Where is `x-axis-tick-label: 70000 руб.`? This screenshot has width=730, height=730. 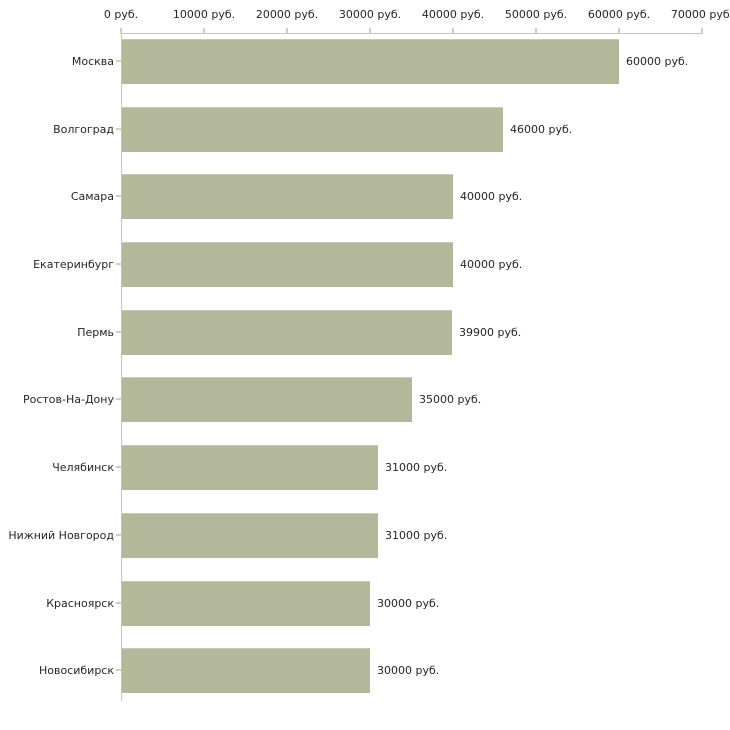 x-axis-tick-label: 70000 руб. is located at coordinates (700, 14).